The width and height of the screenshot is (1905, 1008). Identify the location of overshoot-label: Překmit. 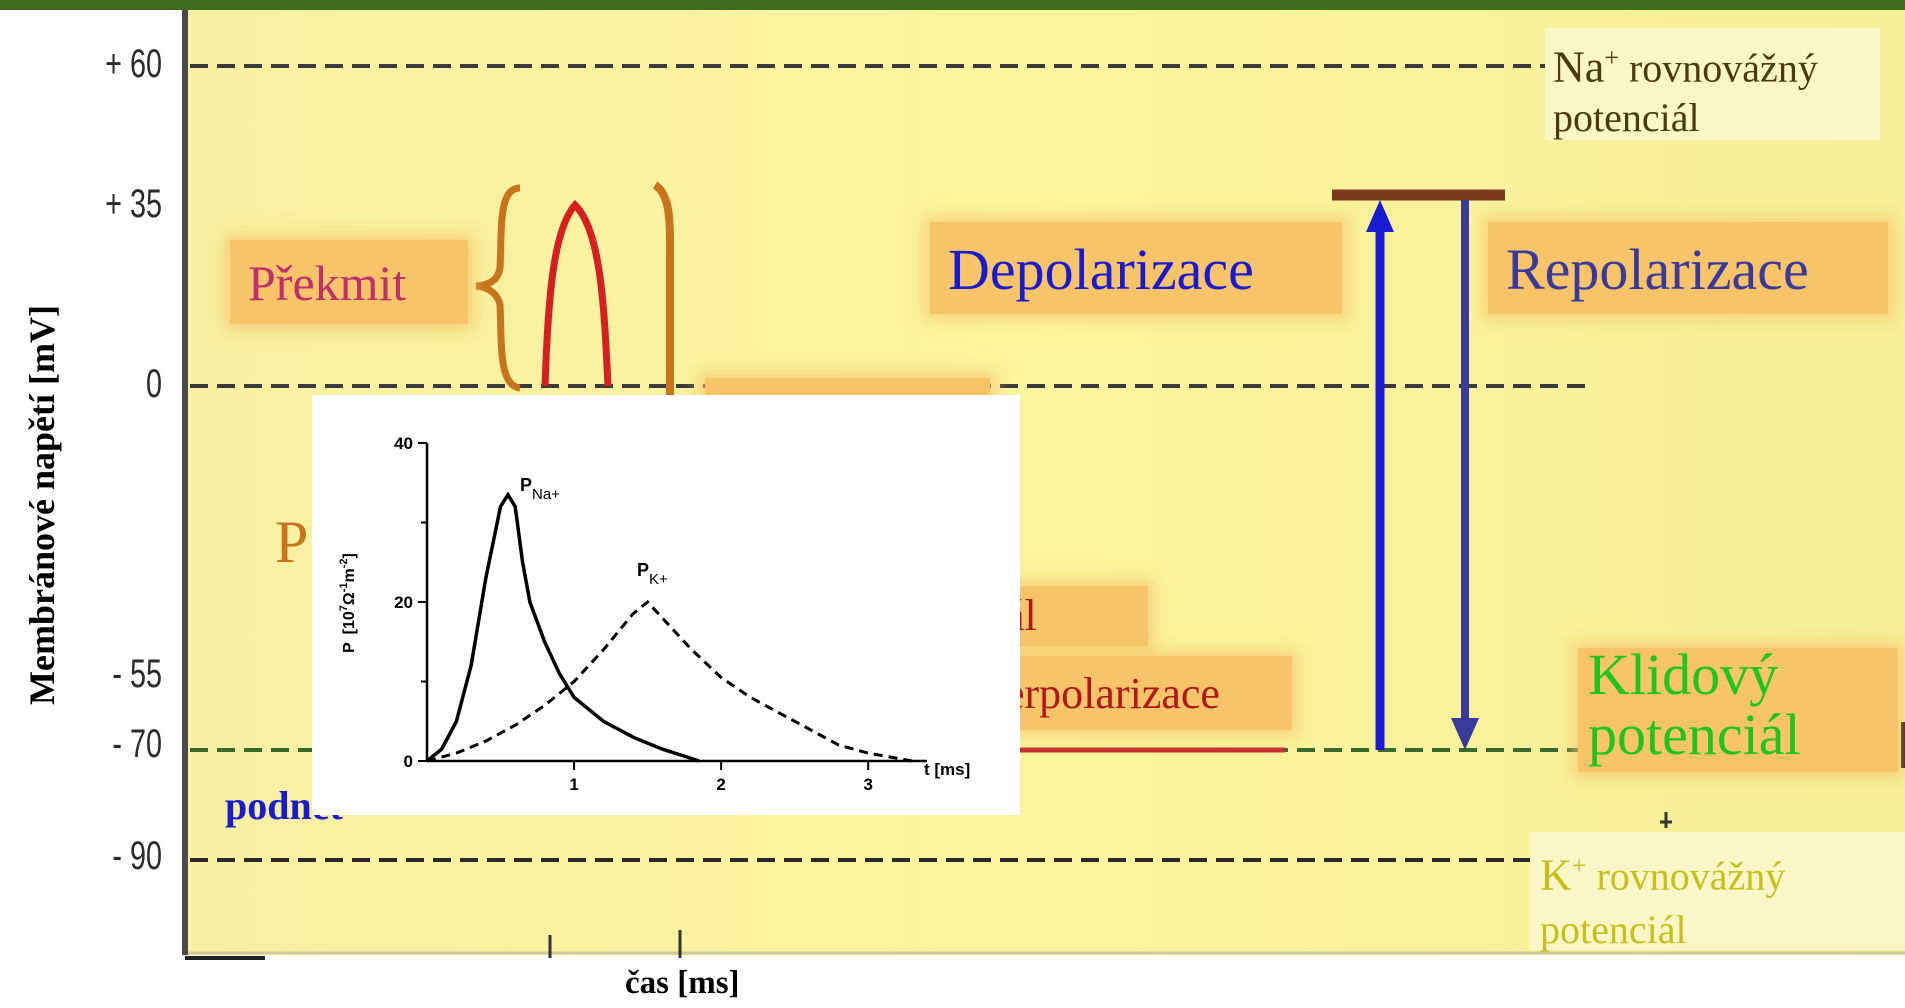
(327, 283).